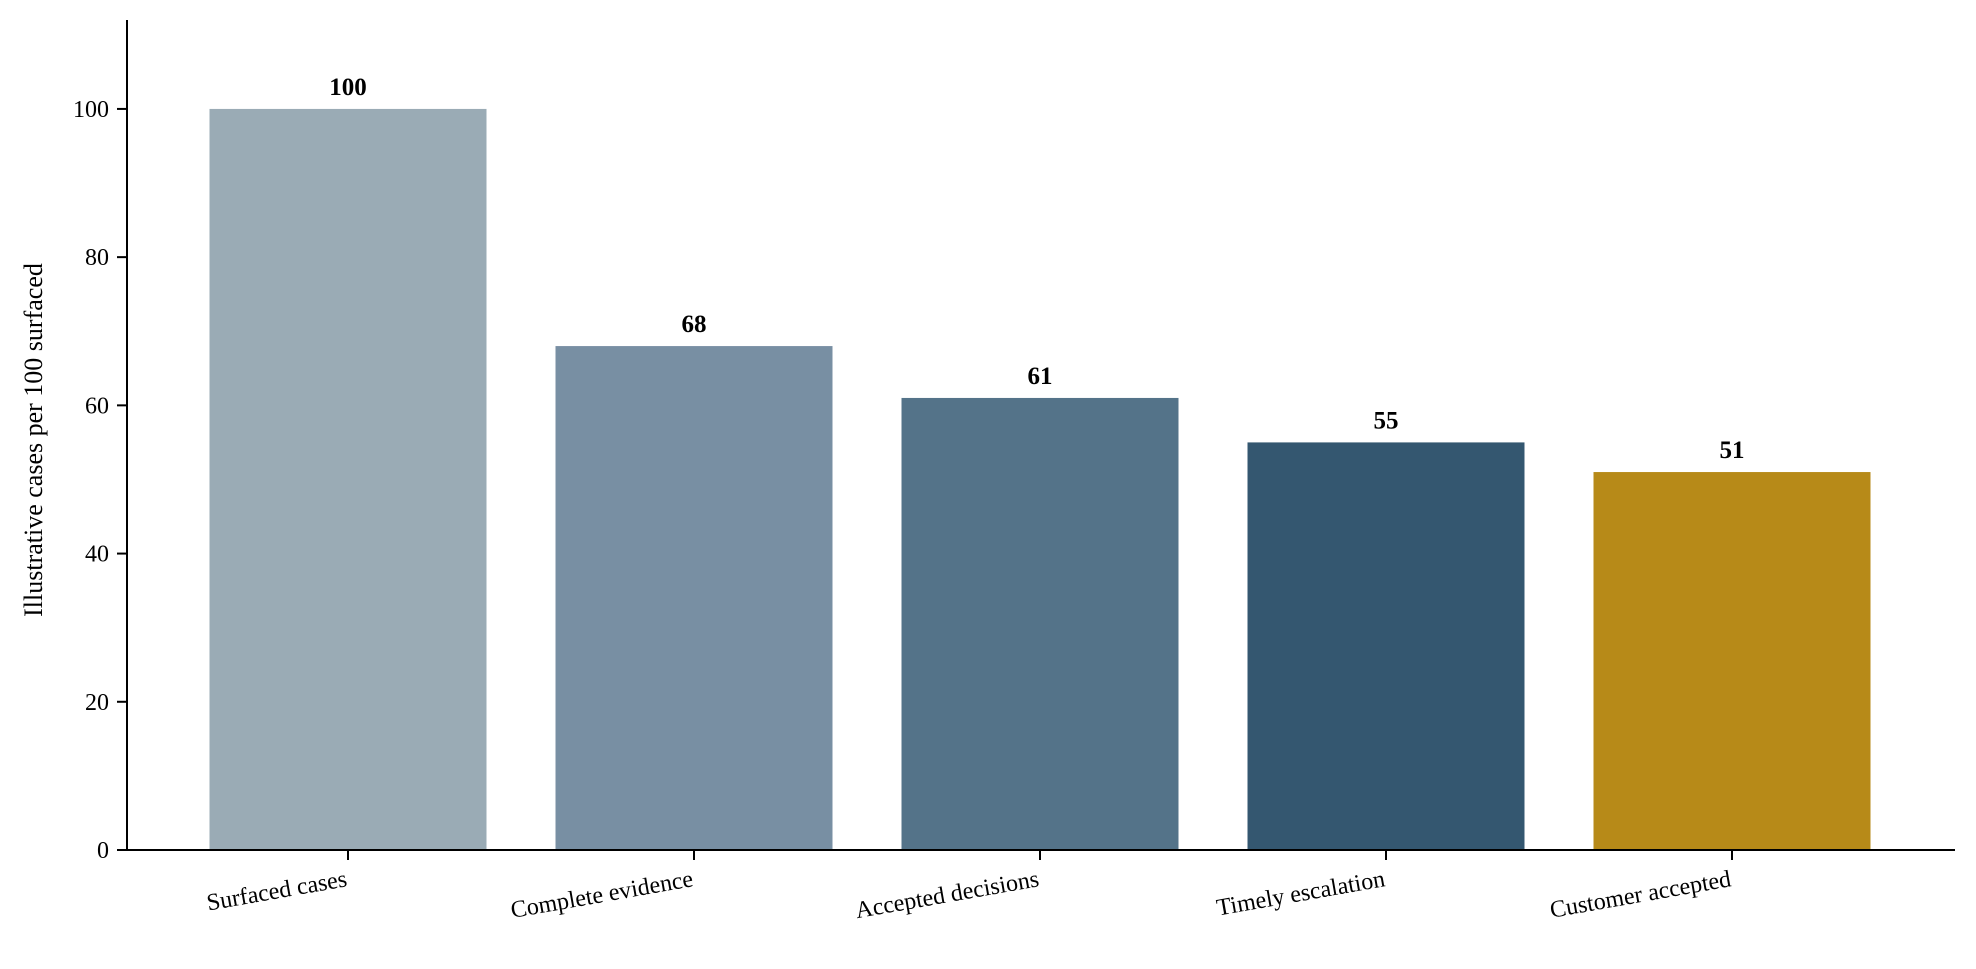  Describe the element at coordinates (694, 324) in the screenshot. I see `data-label-2: 68` at that location.